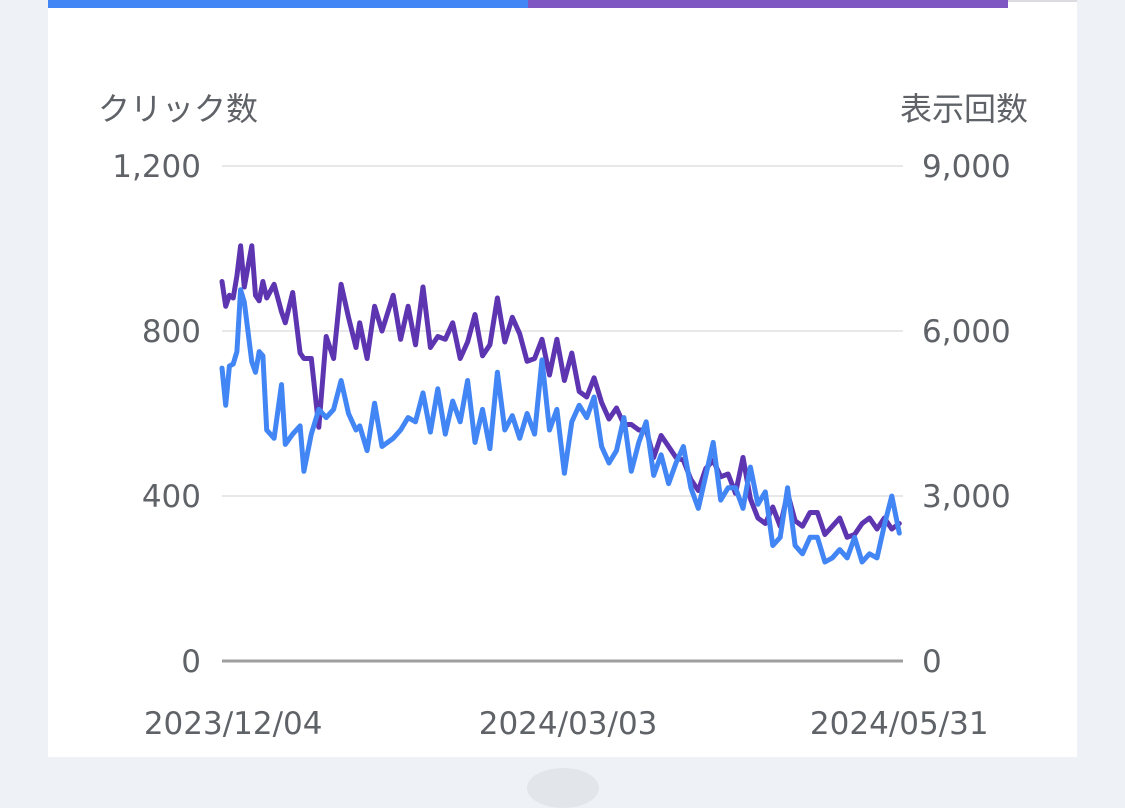 This screenshot has height=808, width=1125. What do you see at coordinates (233, 724) in the screenshot?
I see `x-axis-tick-label: 2023/12/04` at bounding box center [233, 724].